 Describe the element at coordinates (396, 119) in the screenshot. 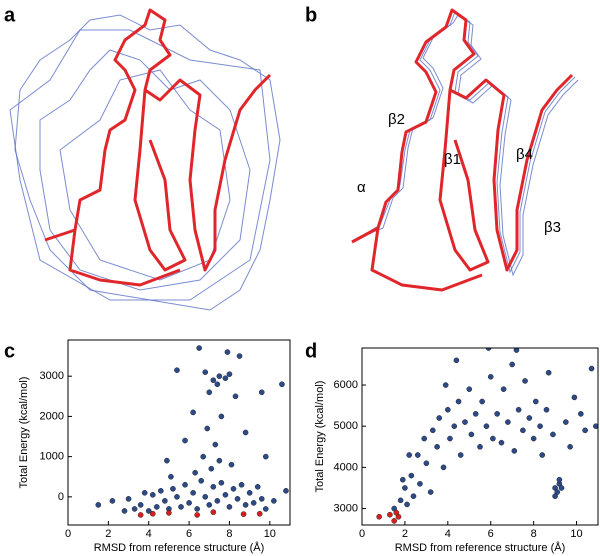

I see `structure-label: β2` at that location.